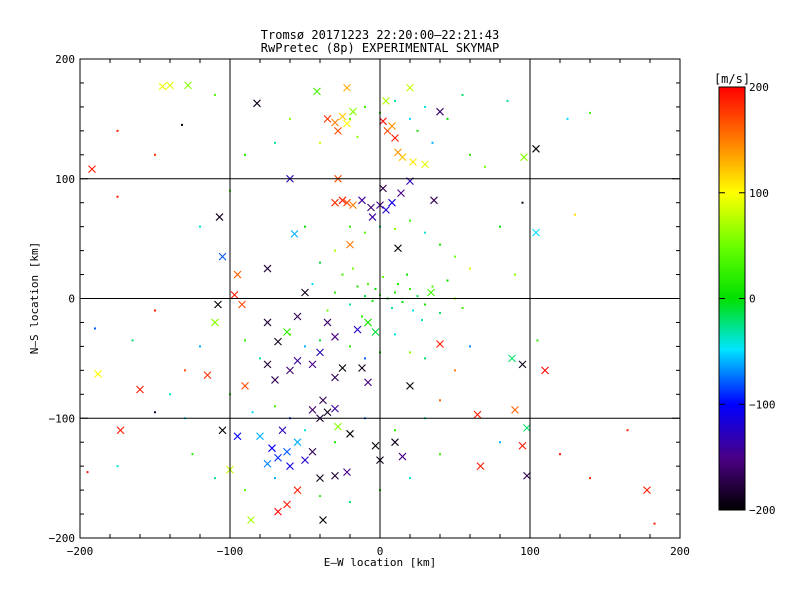 The height and width of the screenshot is (600, 800). I want to click on x-tick-label: 0, so click(380, 551).